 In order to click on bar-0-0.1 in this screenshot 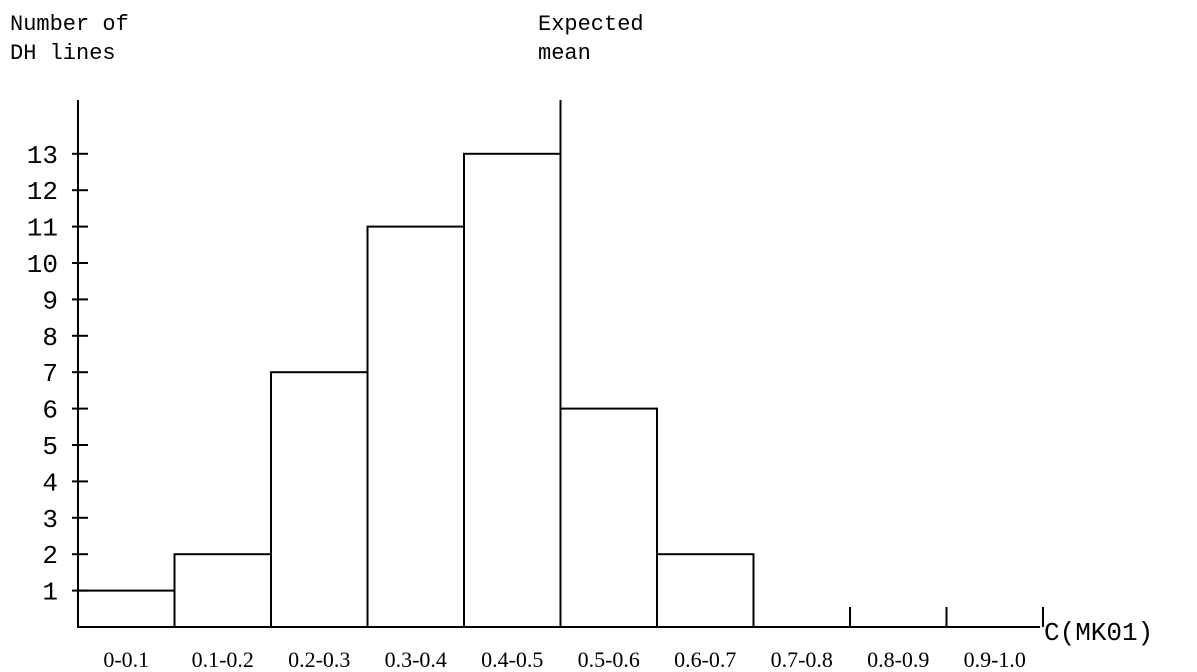, I will do `click(126, 608)`.